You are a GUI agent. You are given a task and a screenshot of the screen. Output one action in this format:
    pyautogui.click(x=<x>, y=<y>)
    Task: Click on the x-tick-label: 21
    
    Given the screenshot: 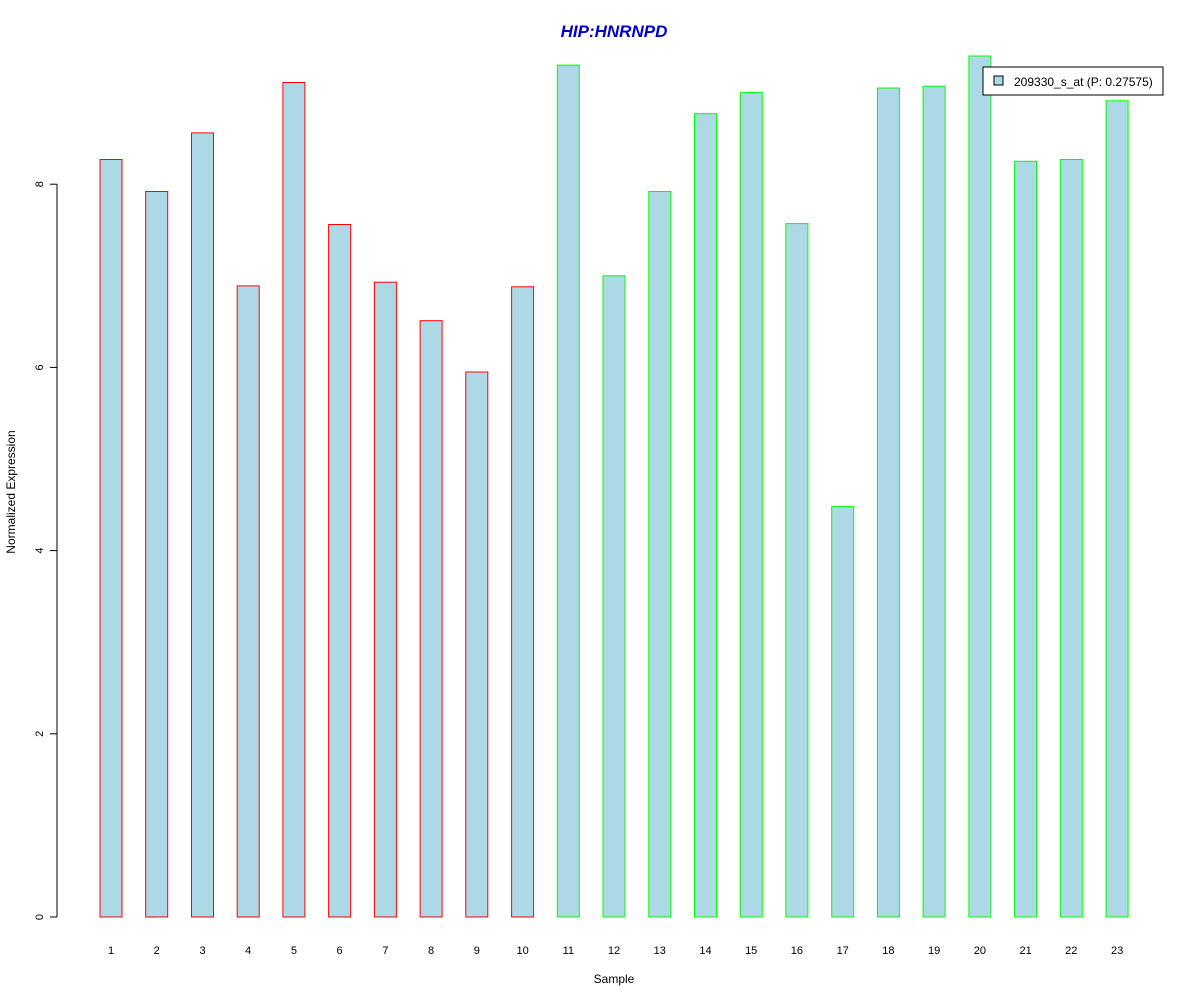 What is the action you would take?
    pyautogui.click(x=1025, y=951)
    